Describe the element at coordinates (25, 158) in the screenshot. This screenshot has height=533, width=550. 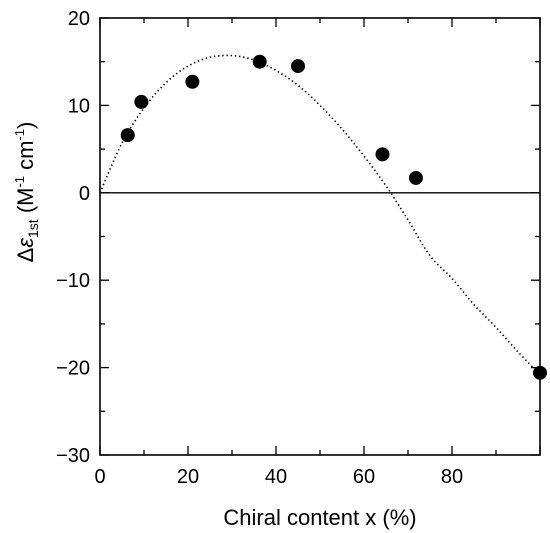
I see `y-axis-title-unit-mid: cm` at that location.